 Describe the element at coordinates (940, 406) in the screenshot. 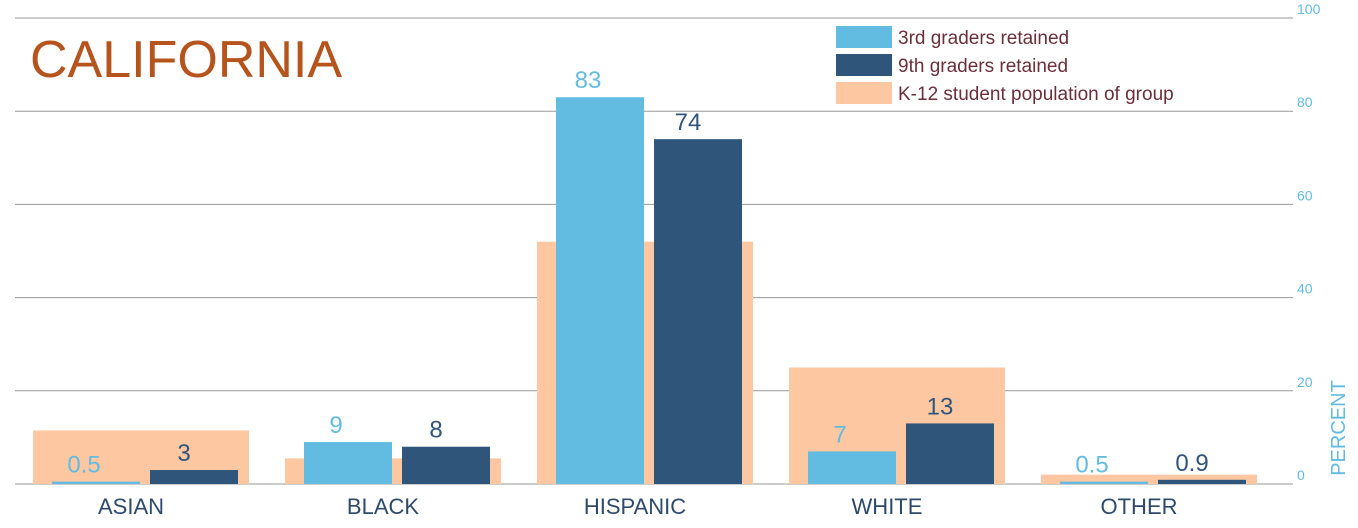

I see `value-label-9th: 13` at that location.